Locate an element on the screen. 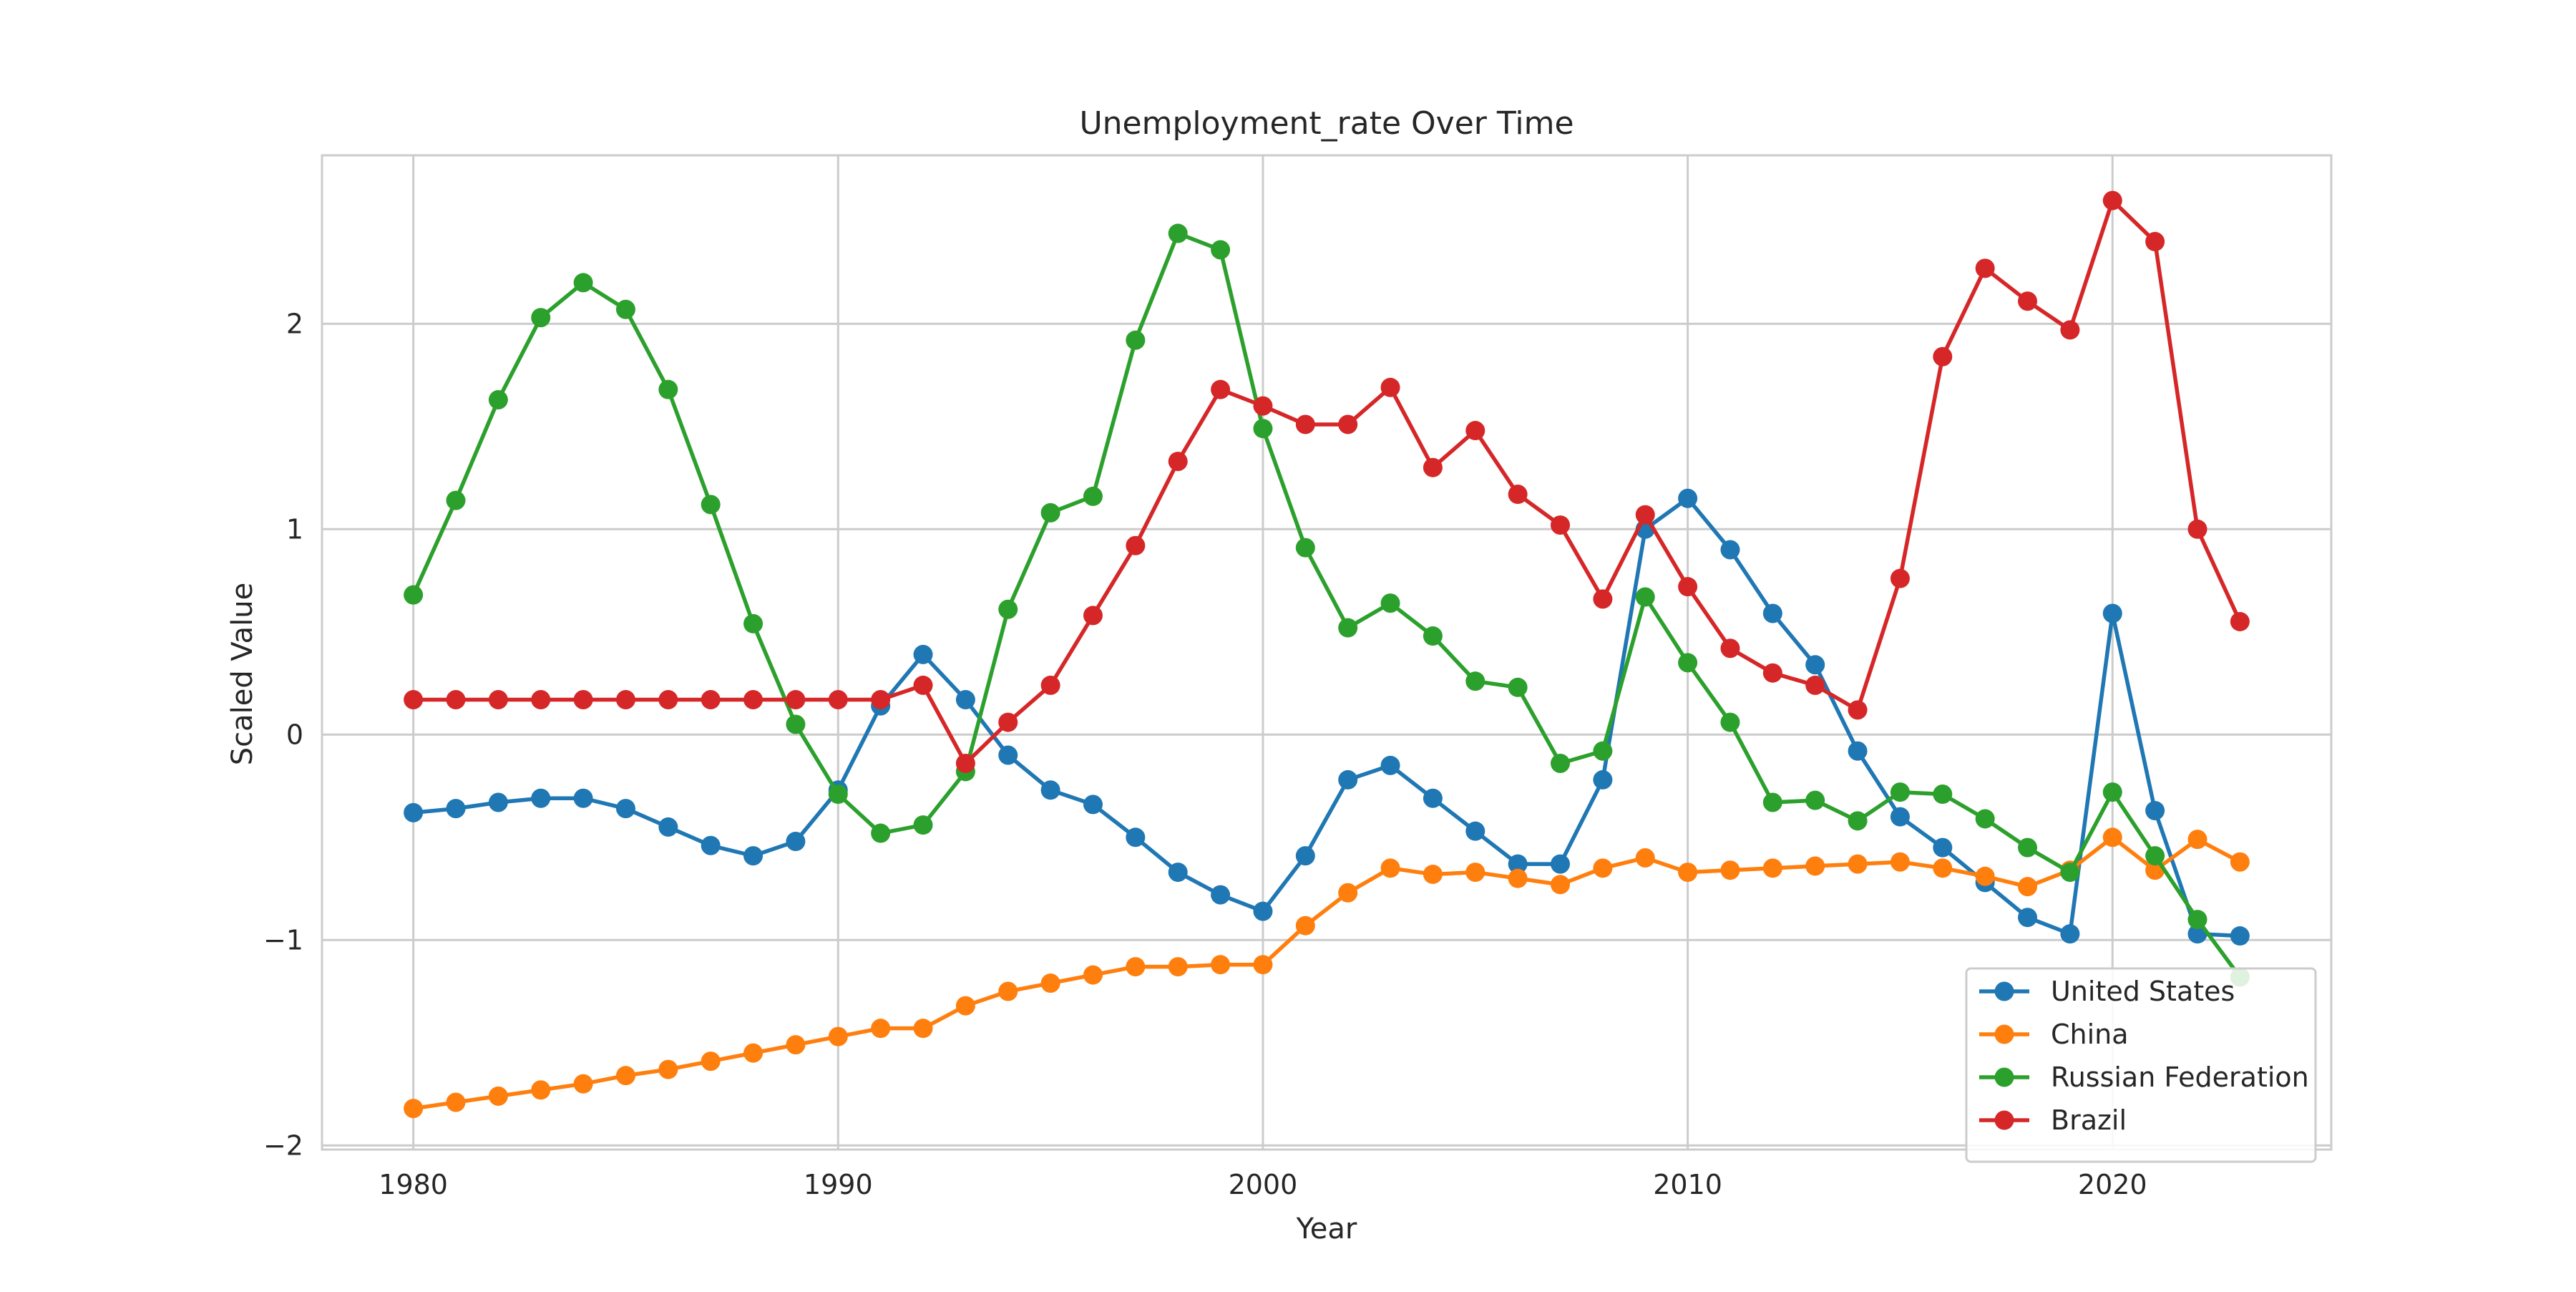  legend-item: China is located at coordinates (2054, 1034).